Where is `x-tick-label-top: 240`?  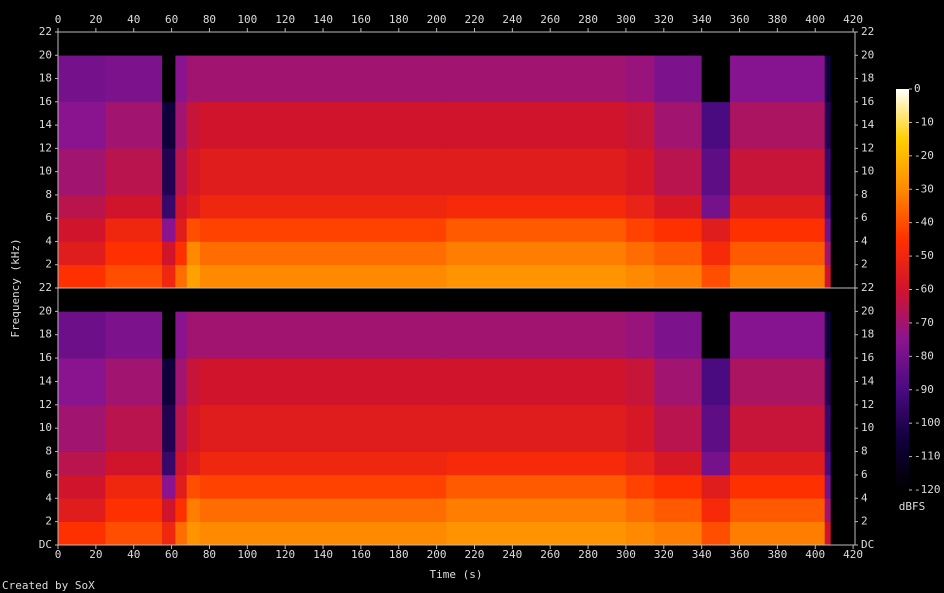
x-tick-label-top: 240 is located at coordinates (512, 19).